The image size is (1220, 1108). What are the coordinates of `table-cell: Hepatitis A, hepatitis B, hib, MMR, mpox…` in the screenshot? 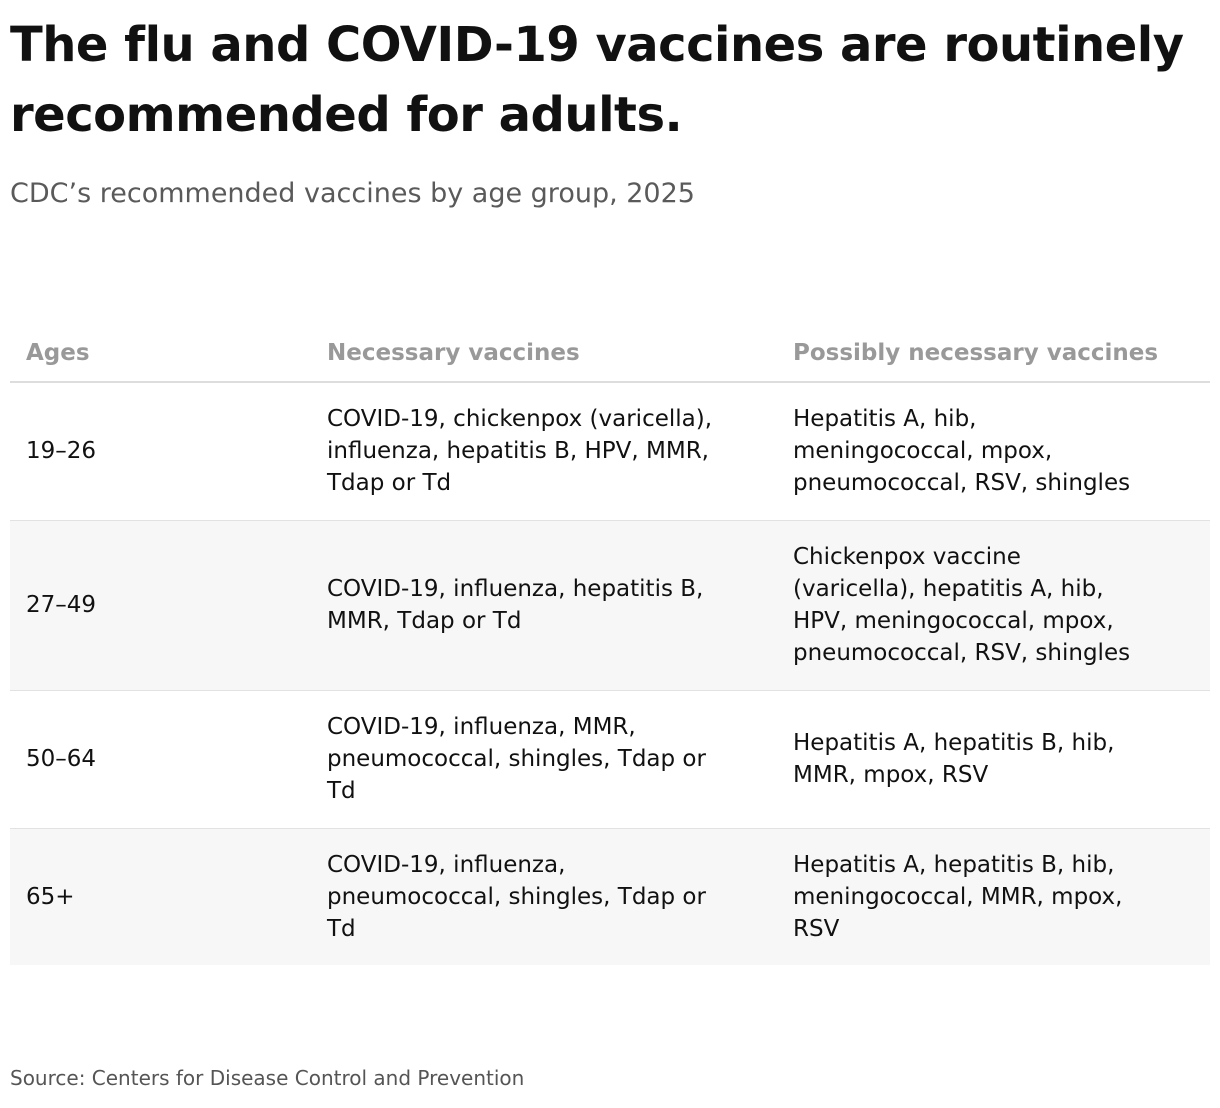 It's located at (954, 759).